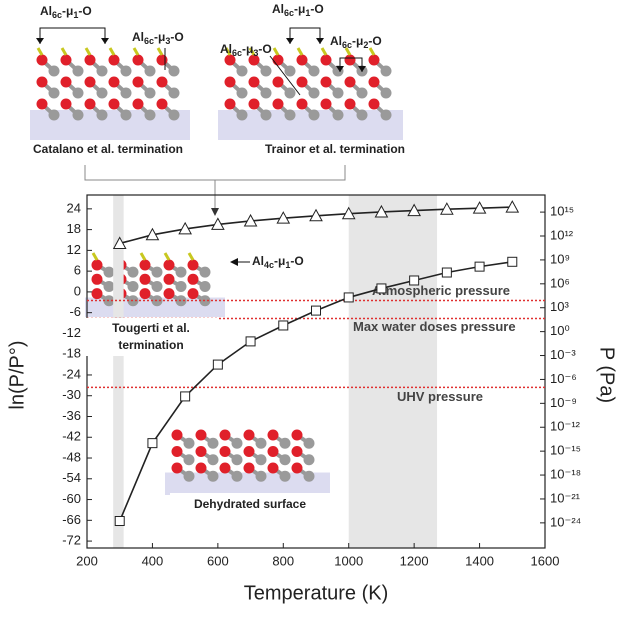 The width and height of the screenshot is (624, 617). I want to click on y-tick-label: -12, so click(71, 332).